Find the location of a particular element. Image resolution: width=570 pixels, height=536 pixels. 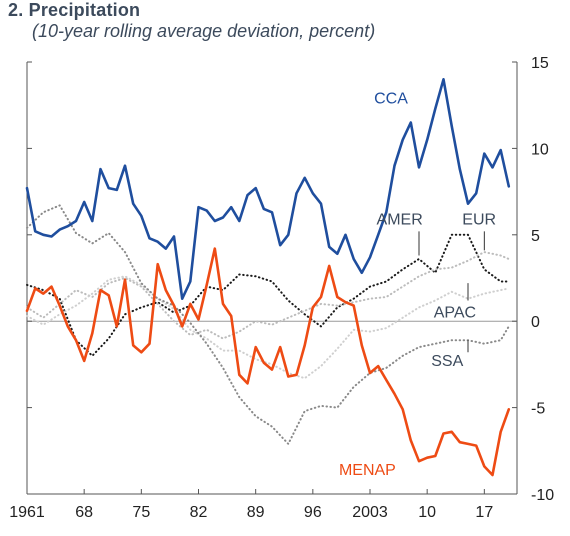

series-label-ssa: SSA is located at coordinates (447, 361).